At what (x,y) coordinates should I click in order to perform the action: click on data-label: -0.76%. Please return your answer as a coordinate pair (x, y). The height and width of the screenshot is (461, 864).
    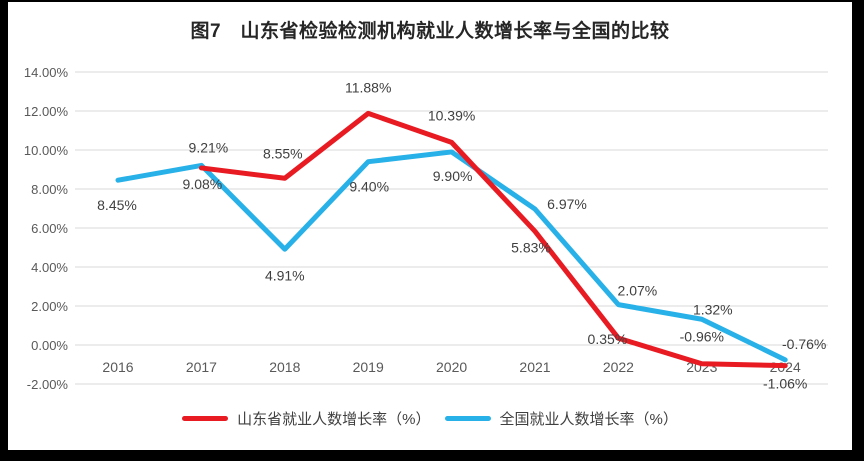
    Looking at the image, I should click on (804, 344).